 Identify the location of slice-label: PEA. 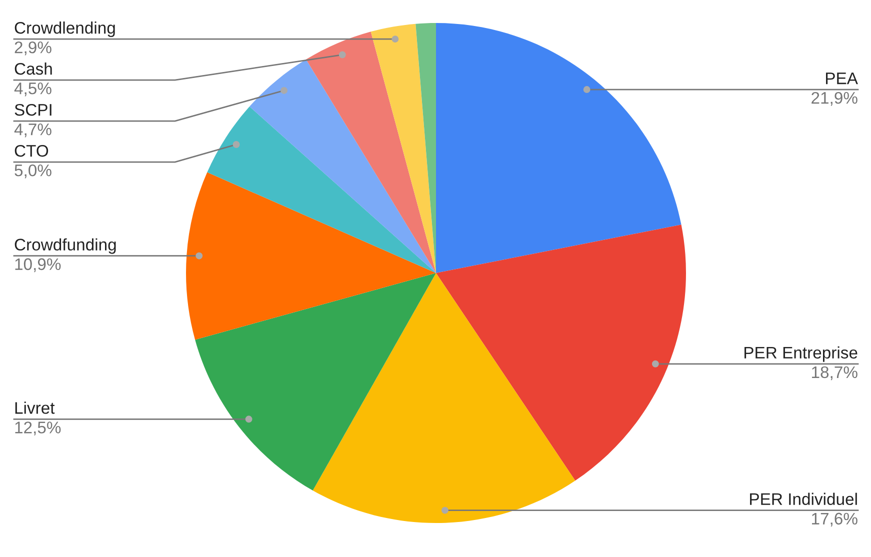
(842, 78).